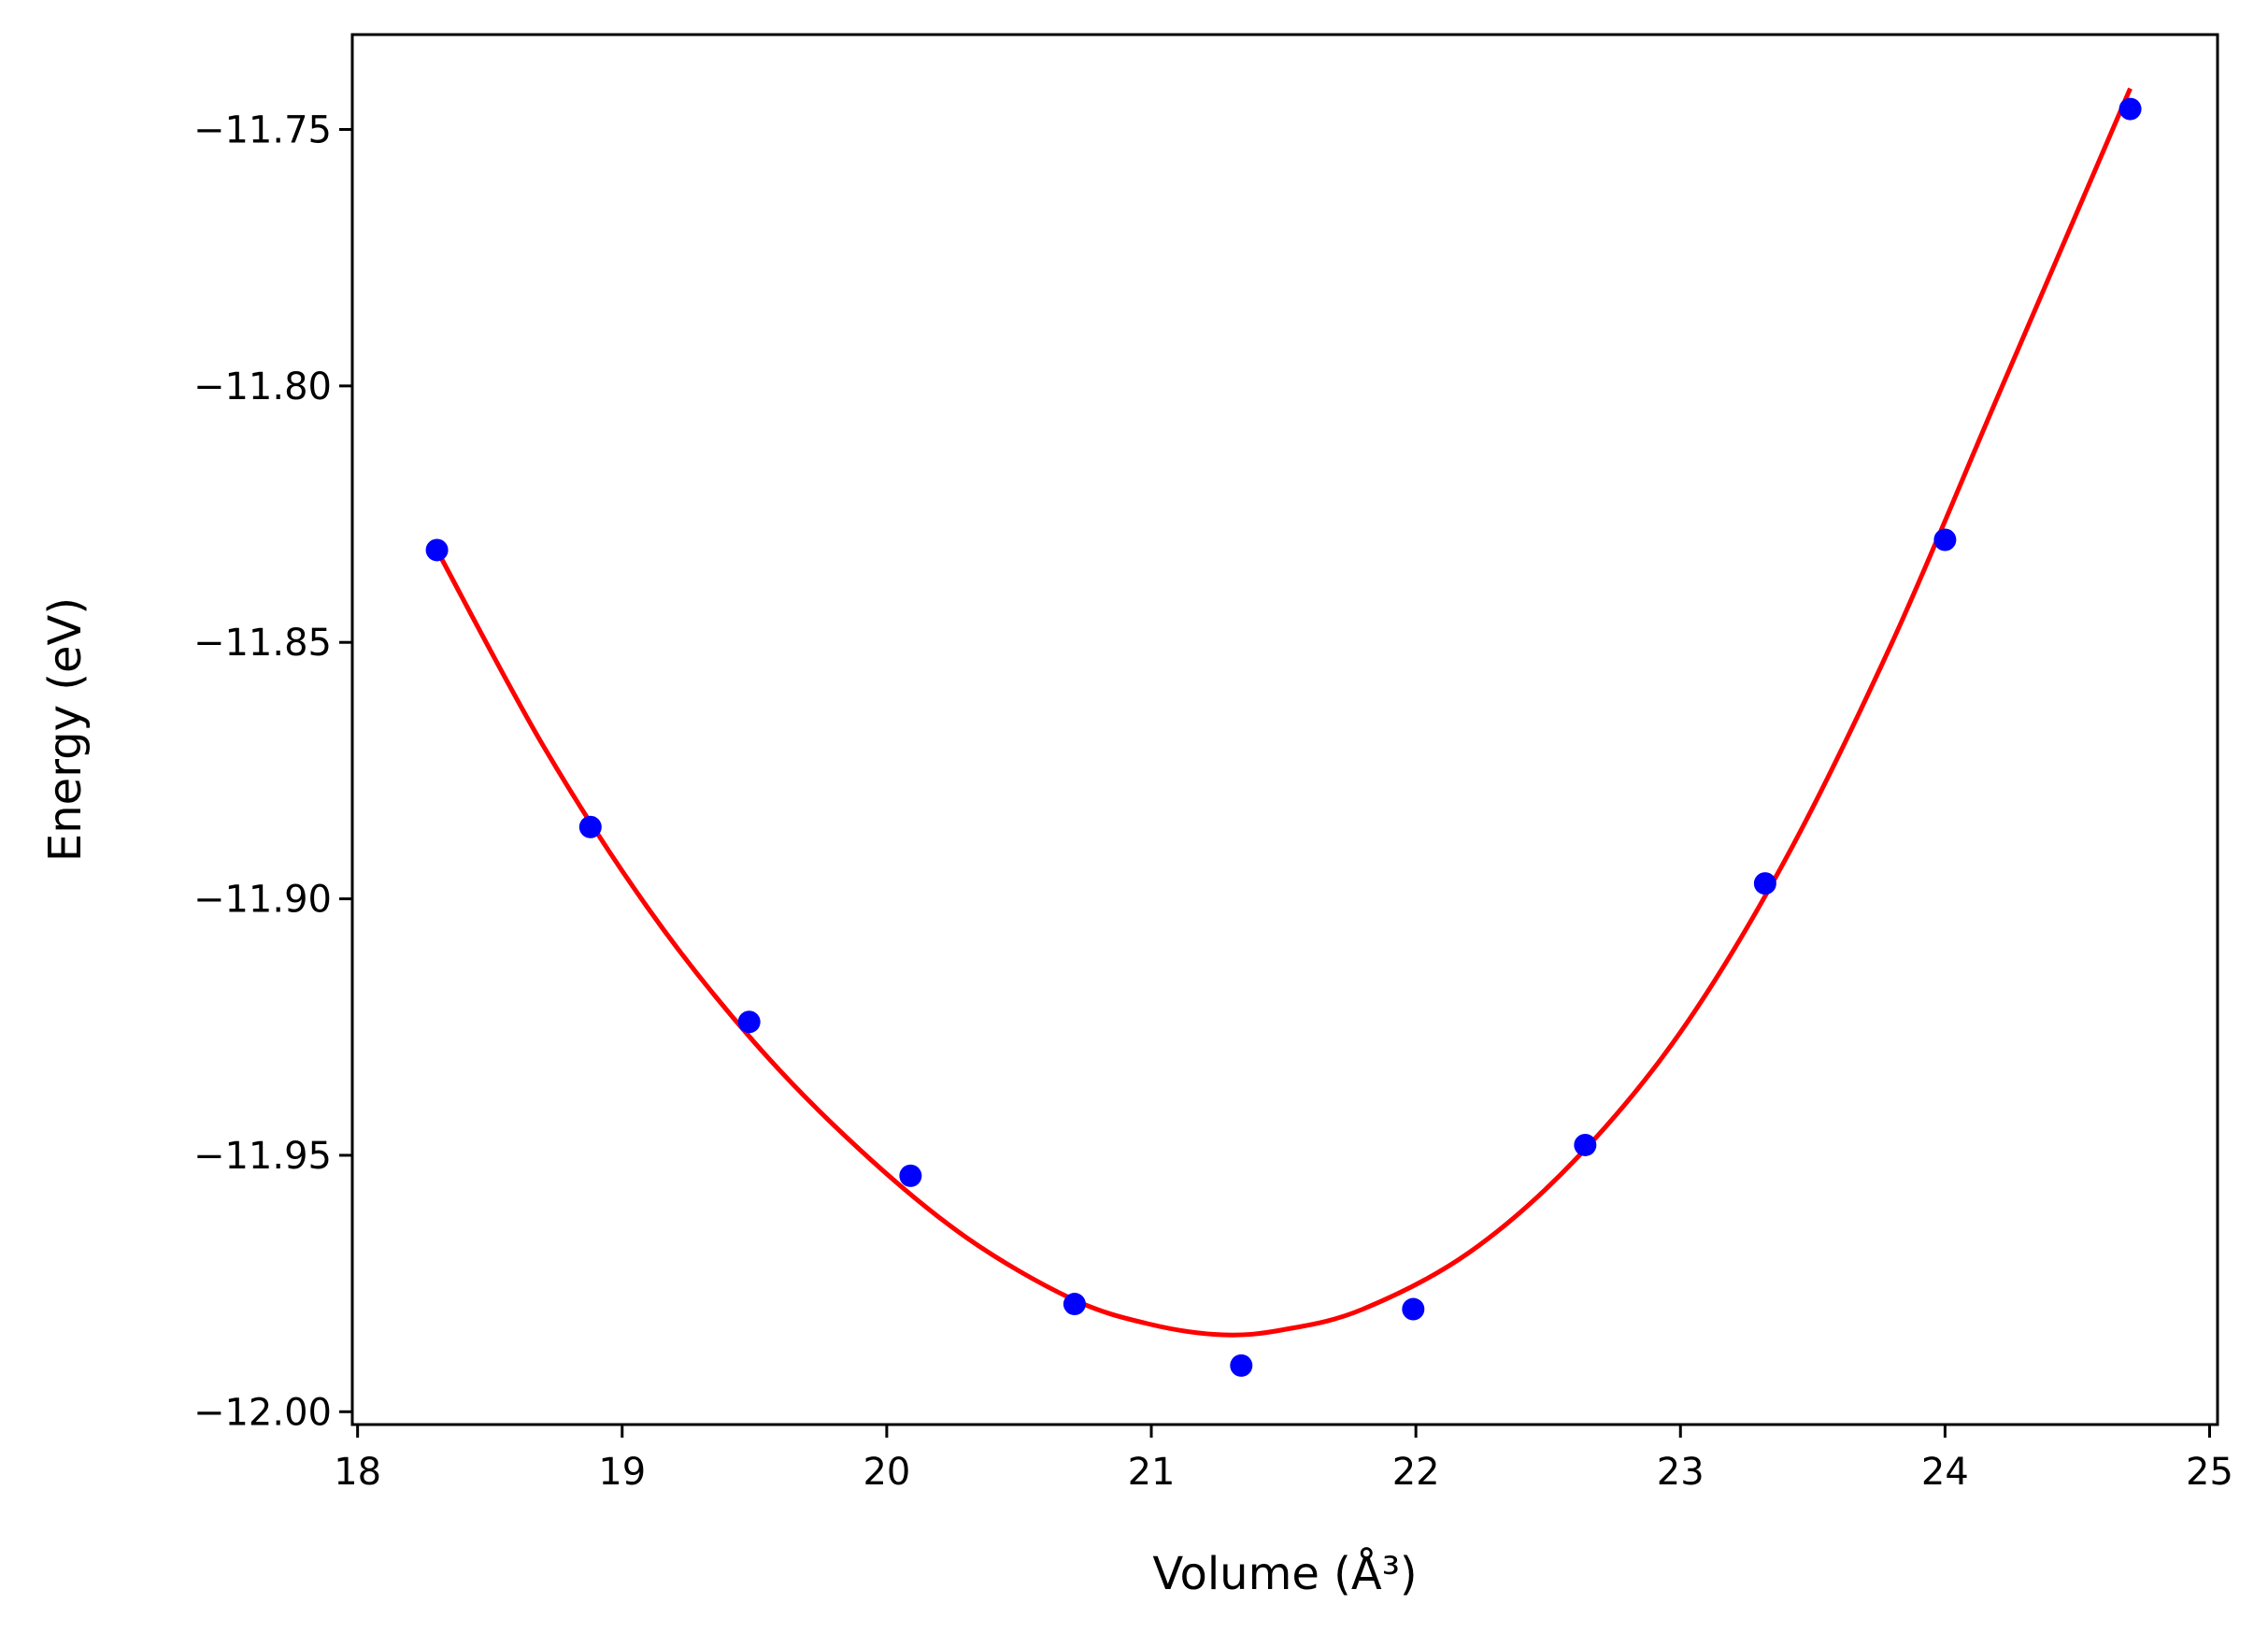 Image resolution: width=2268 pixels, height=1633 pixels. I want to click on x-tick-label: 18, so click(357, 1472).